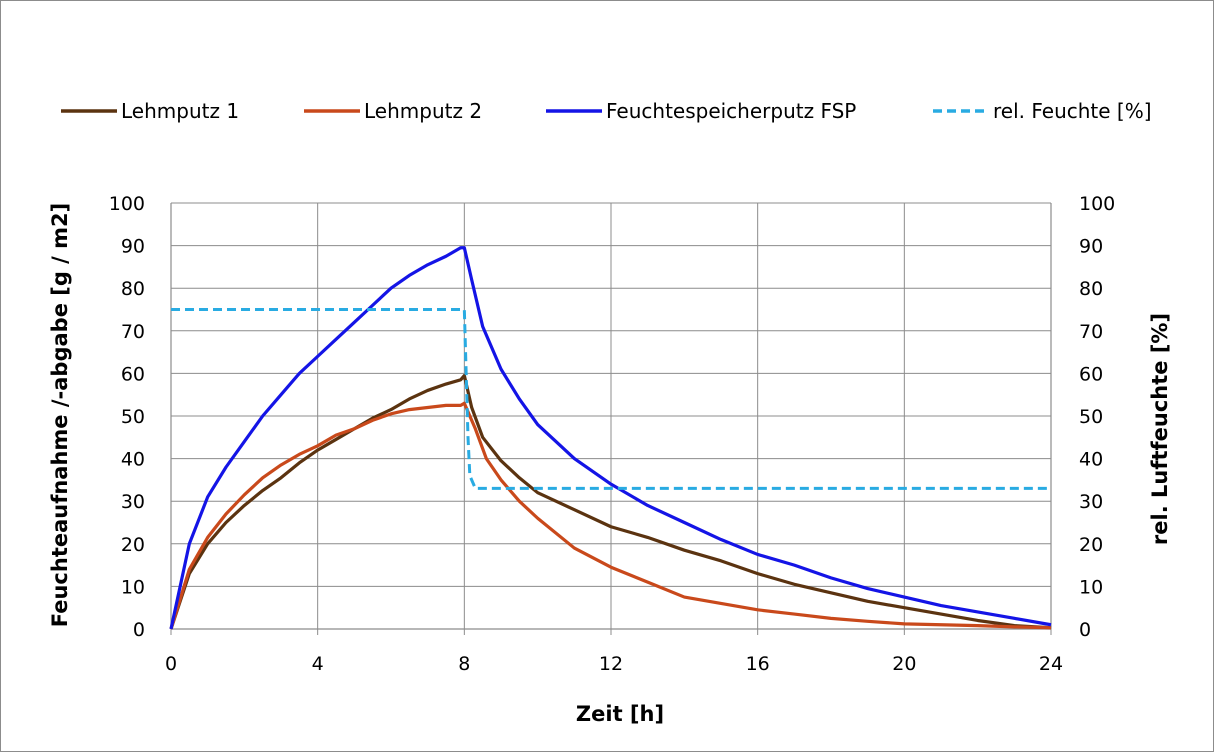 Image resolution: width=1214 pixels, height=753 pixels. What do you see at coordinates (1085, 630) in the screenshot?
I see `y2-tick-label: 0` at bounding box center [1085, 630].